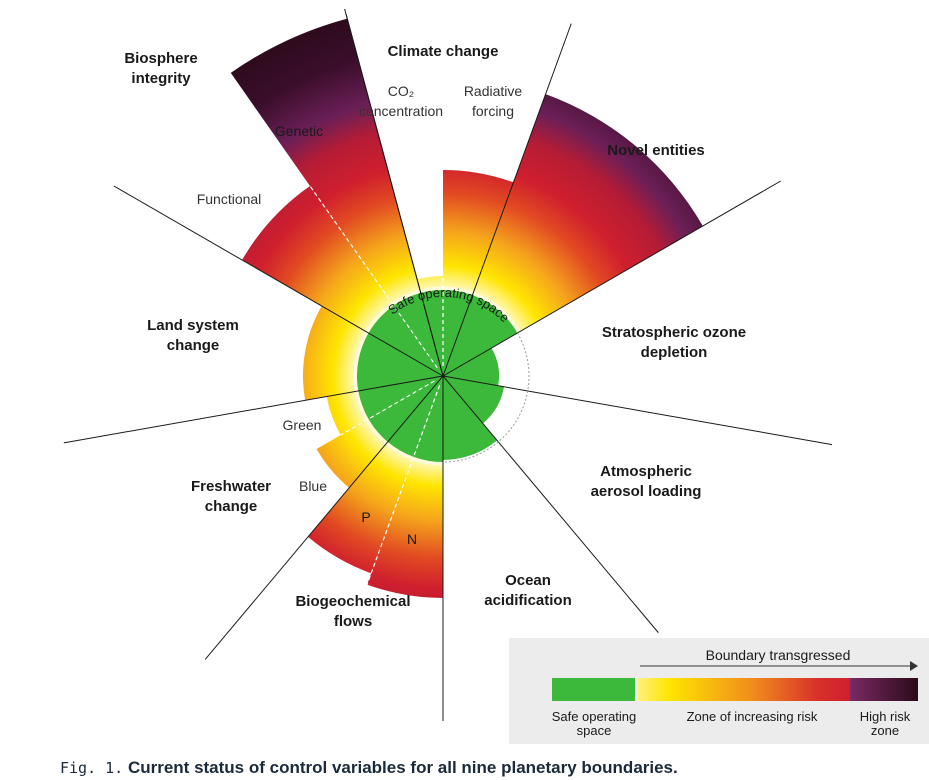 The width and height of the screenshot is (929, 780). I want to click on functional-integrity-wedge-safe, so click(405, 340).